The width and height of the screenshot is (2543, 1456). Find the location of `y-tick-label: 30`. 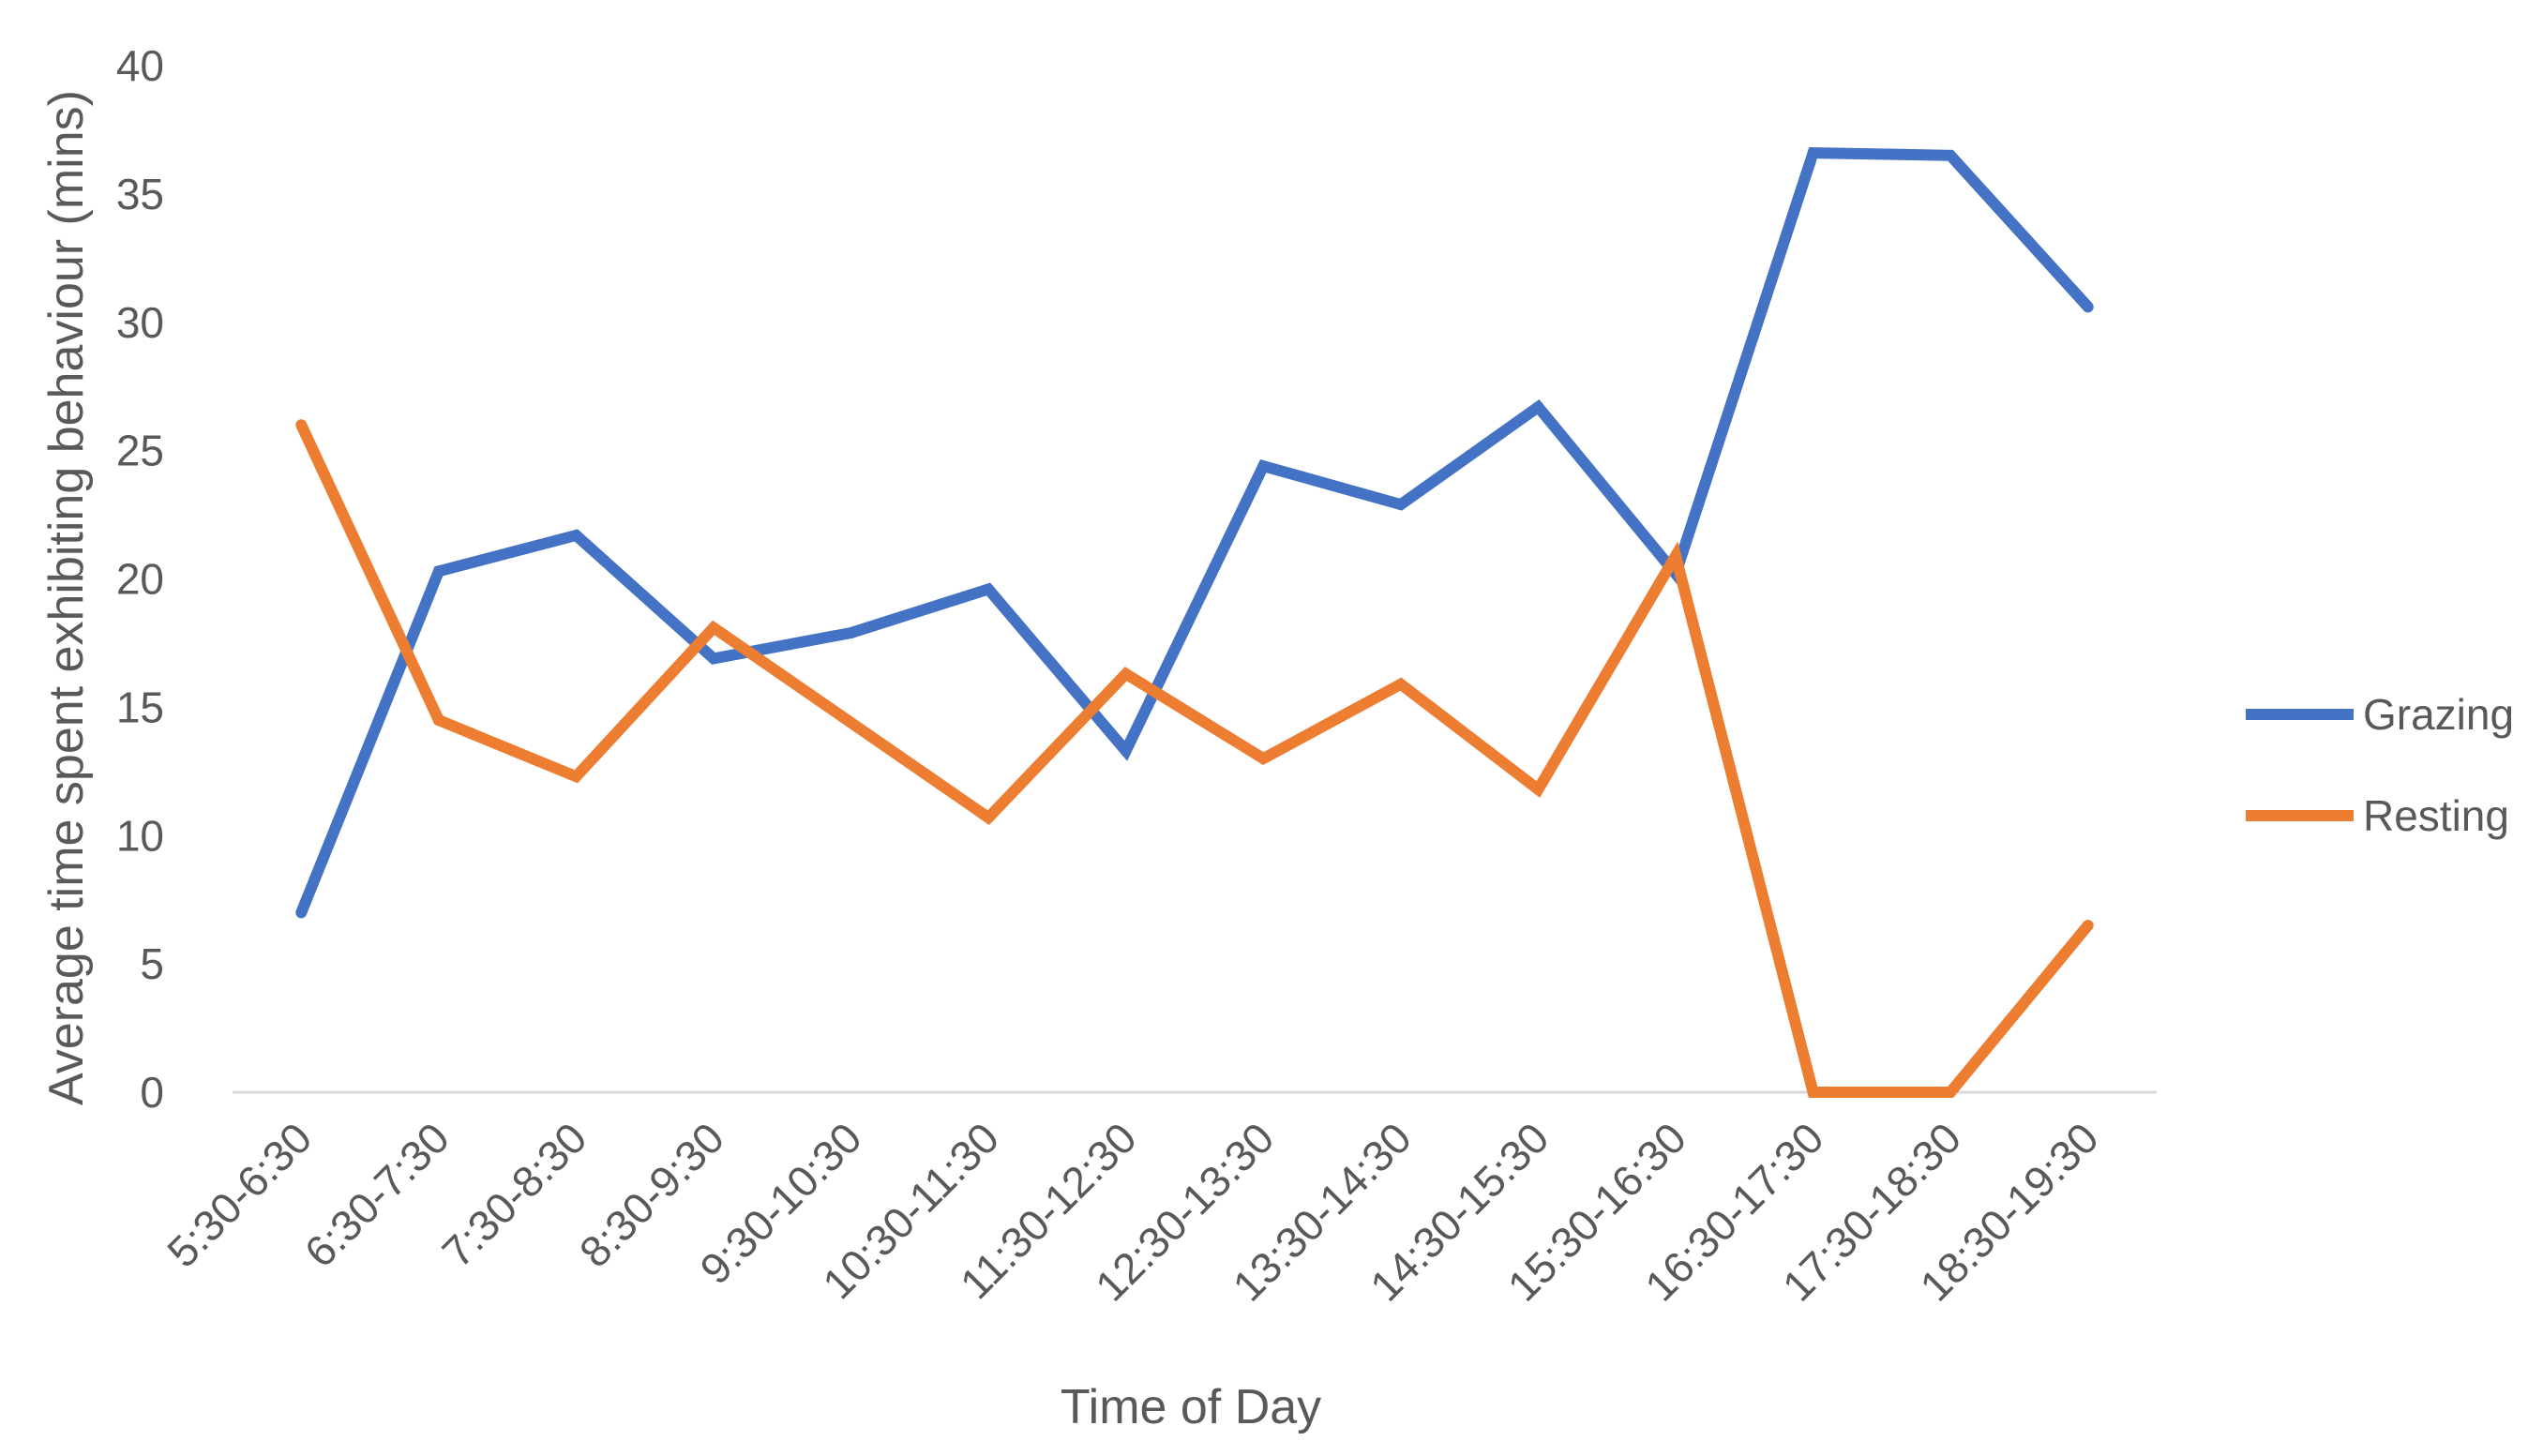

y-tick-label: 30 is located at coordinates (140, 322).